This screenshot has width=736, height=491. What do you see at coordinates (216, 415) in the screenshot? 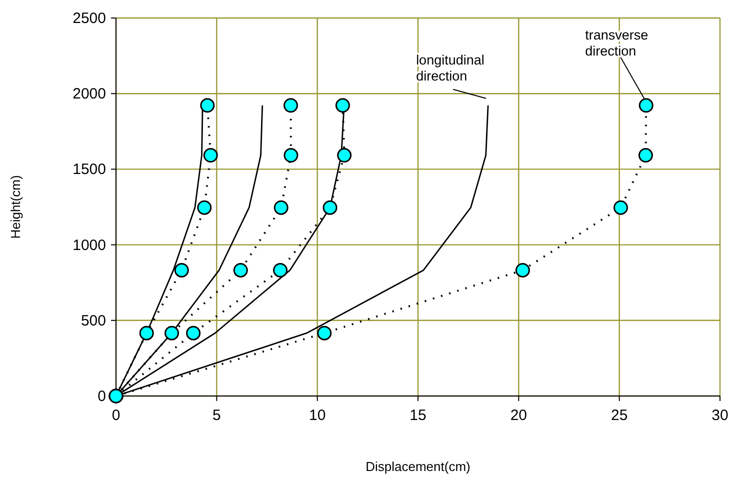
I see `x-tick-label: 5` at bounding box center [216, 415].